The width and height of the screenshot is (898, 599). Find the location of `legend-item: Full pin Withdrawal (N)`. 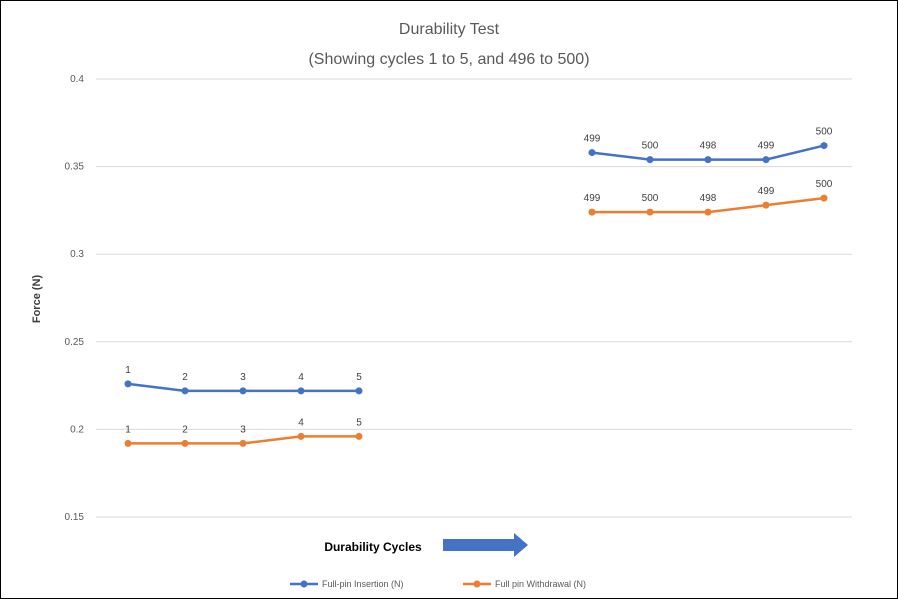

legend-item: Full pin Withdrawal (N) is located at coordinates (524, 584).